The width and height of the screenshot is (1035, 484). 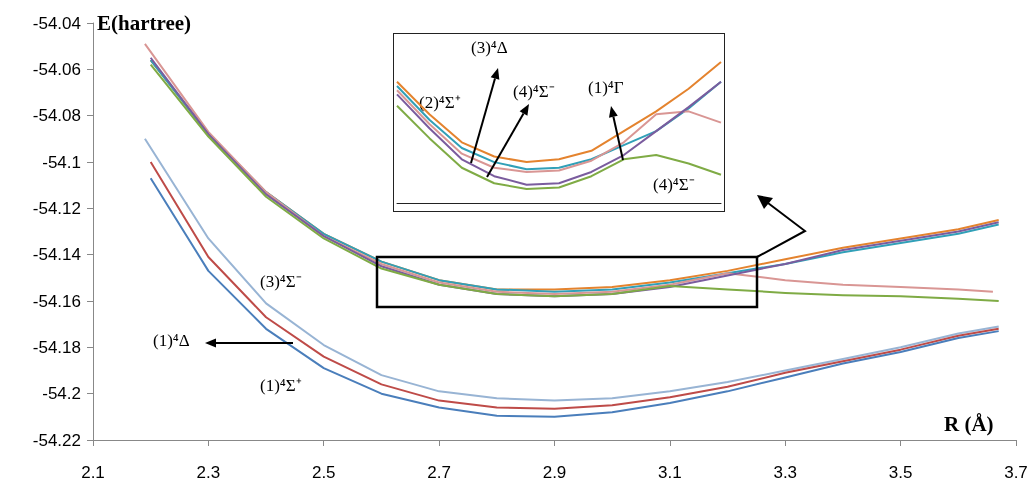 I want to click on x-tick-label: 2.5, so click(x=323, y=472).